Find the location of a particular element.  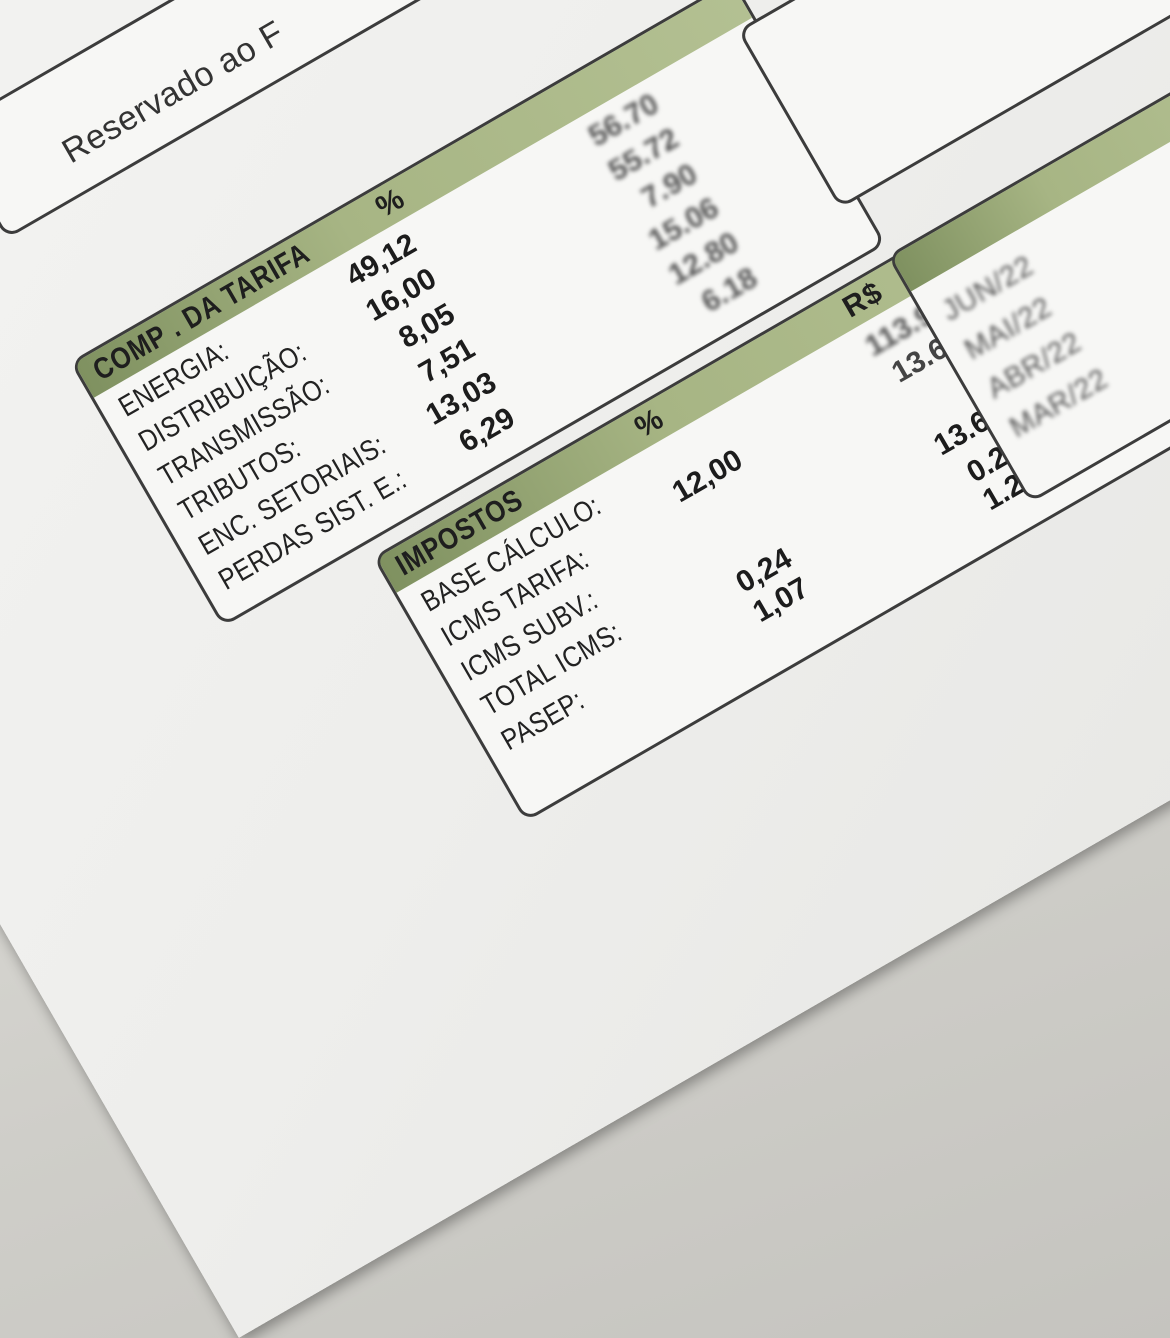

tariff-unit: % is located at coordinates (390, 203).